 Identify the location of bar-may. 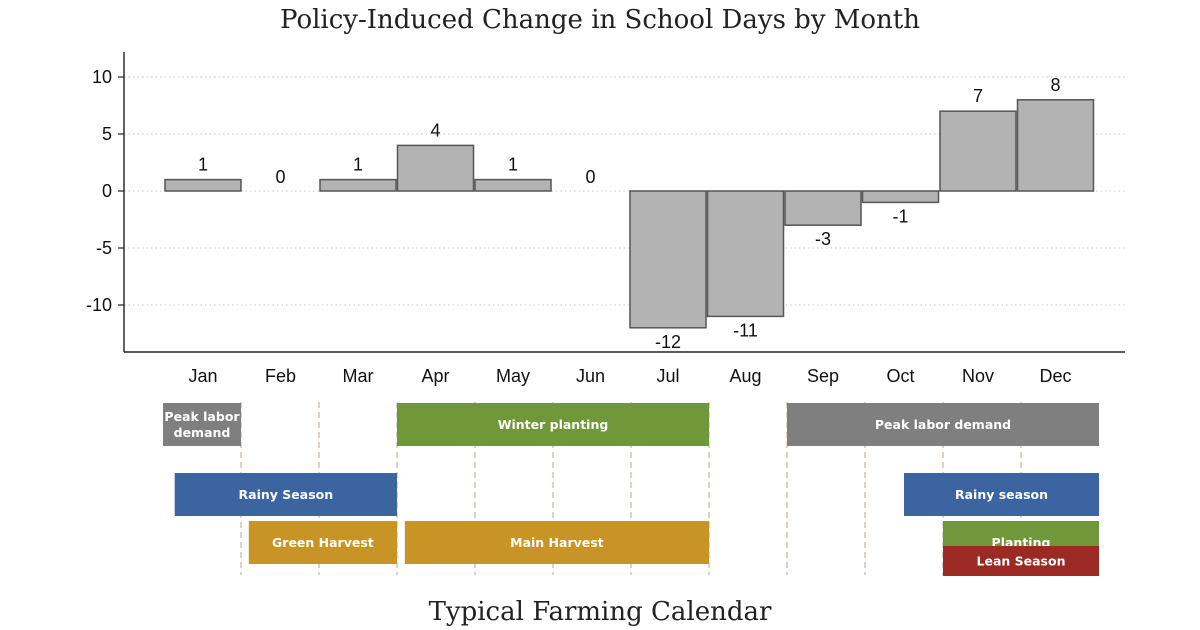
(513, 185).